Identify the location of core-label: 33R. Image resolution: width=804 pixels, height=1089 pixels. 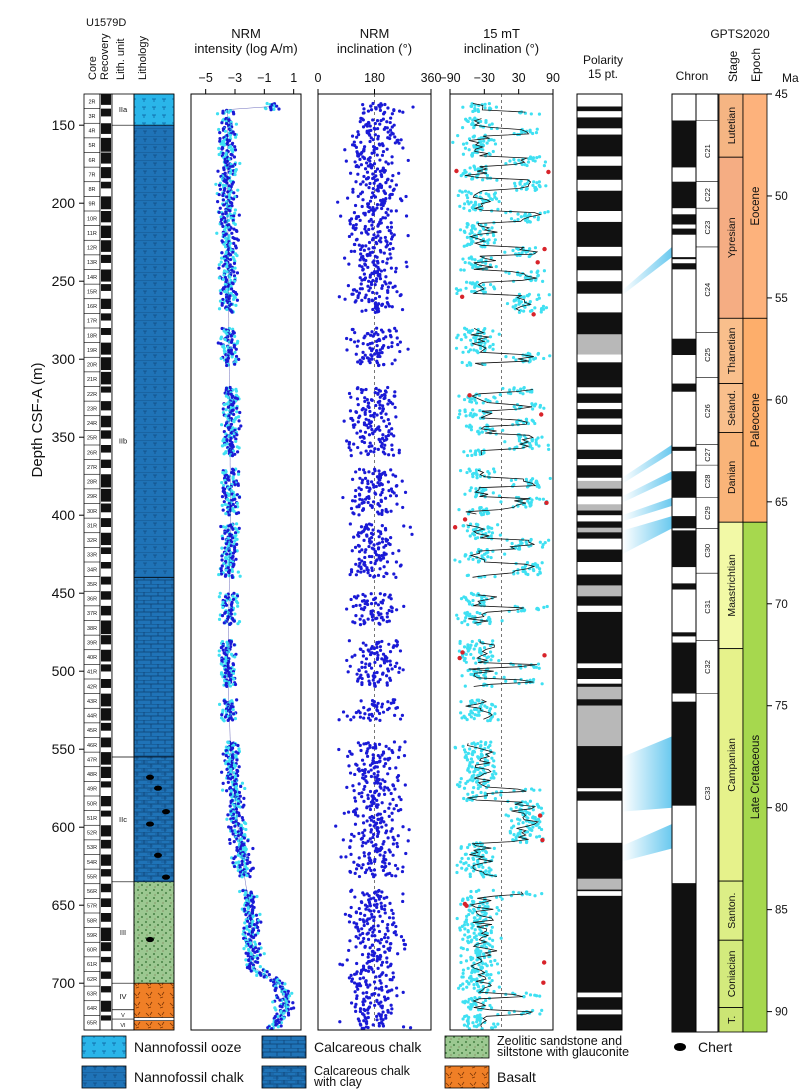
(92, 556).